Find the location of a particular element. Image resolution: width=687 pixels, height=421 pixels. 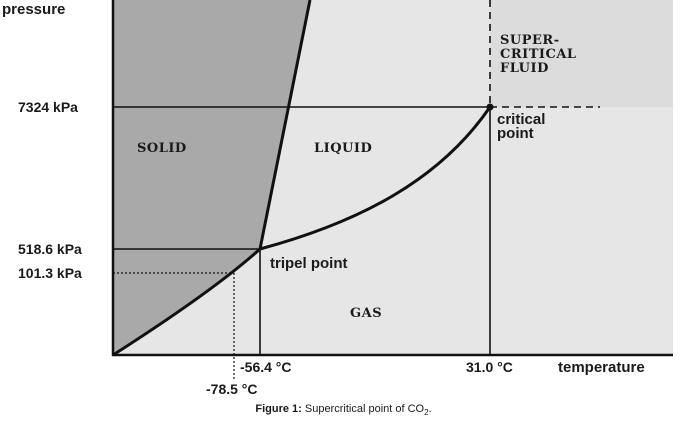

sublimation-curve is located at coordinates (187, 302).